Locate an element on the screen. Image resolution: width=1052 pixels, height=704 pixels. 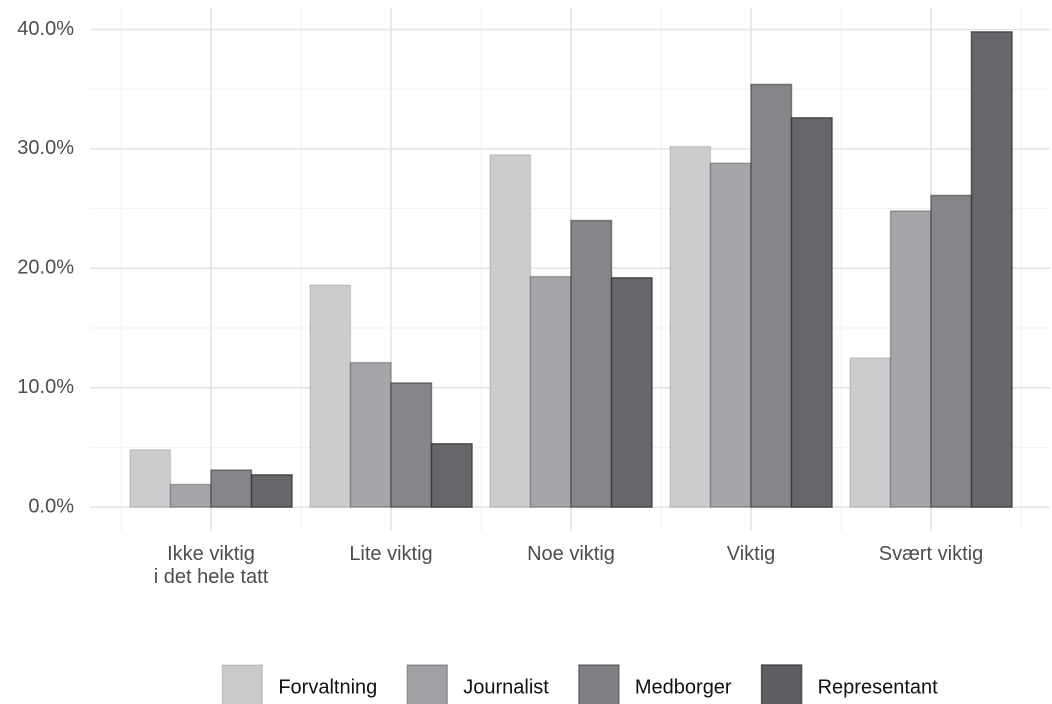
x-tick-label: Lite viktig is located at coordinates (391, 554).